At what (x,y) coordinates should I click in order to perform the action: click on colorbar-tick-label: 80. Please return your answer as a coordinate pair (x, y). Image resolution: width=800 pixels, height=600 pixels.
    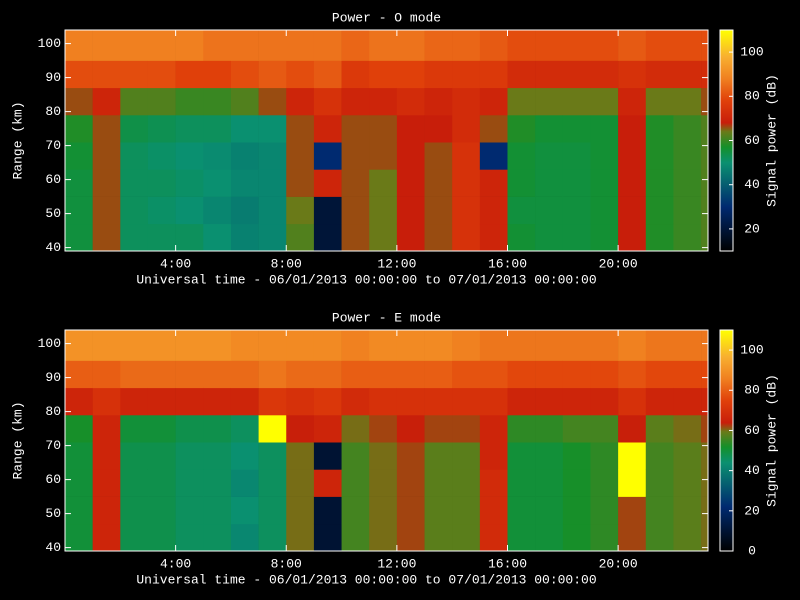
    Looking at the image, I should click on (752, 96).